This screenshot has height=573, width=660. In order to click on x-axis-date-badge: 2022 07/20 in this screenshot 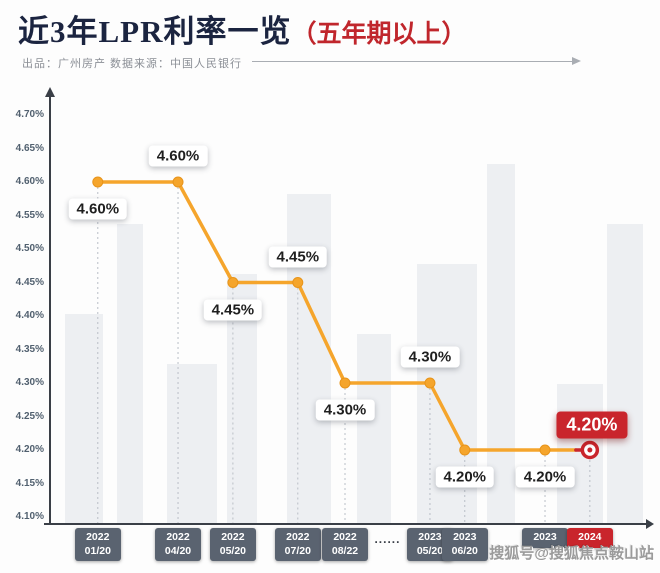, I will do `click(297, 545)`.